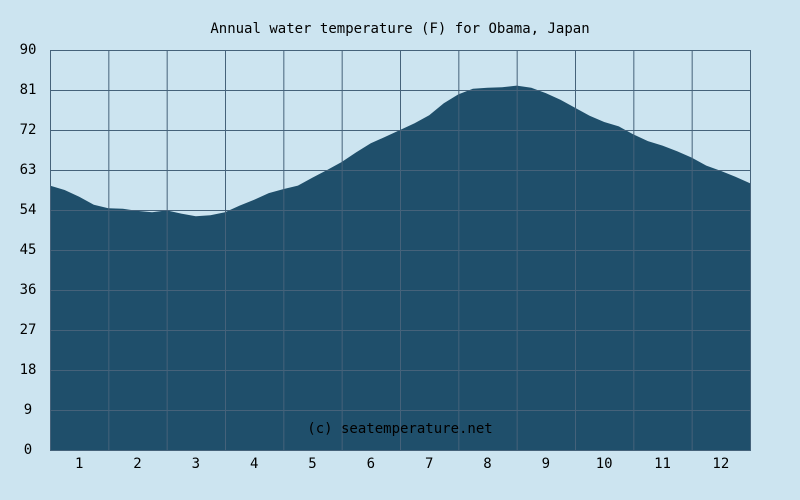 This screenshot has width=800, height=500. Describe the element at coordinates (720, 464) in the screenshot. I see `x-tick-label: 12` at that location.